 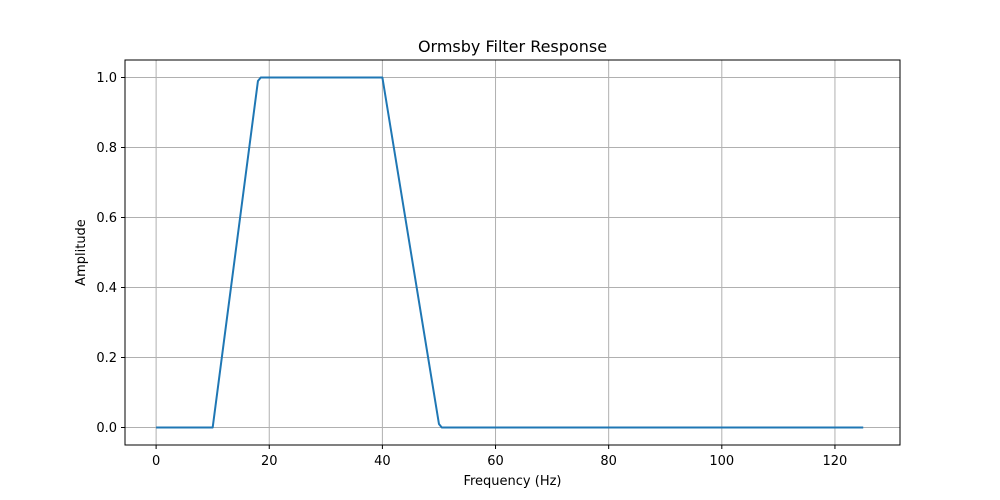 I want to click on chart-title: Ormsby Filter Response, so click(x=512, y=46).